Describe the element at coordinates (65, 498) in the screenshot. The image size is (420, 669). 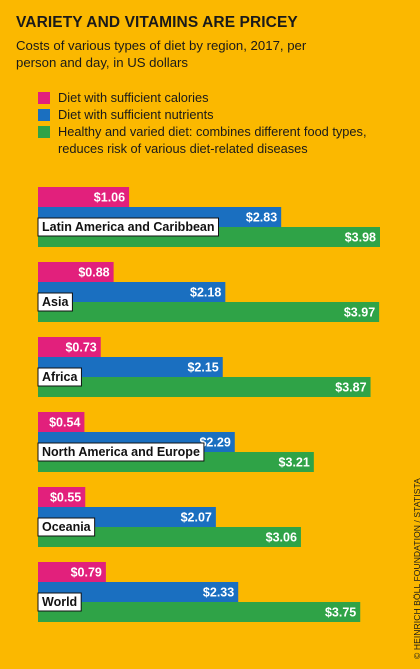
I see `data-label-oceania-series-0: $0.55` at that location.